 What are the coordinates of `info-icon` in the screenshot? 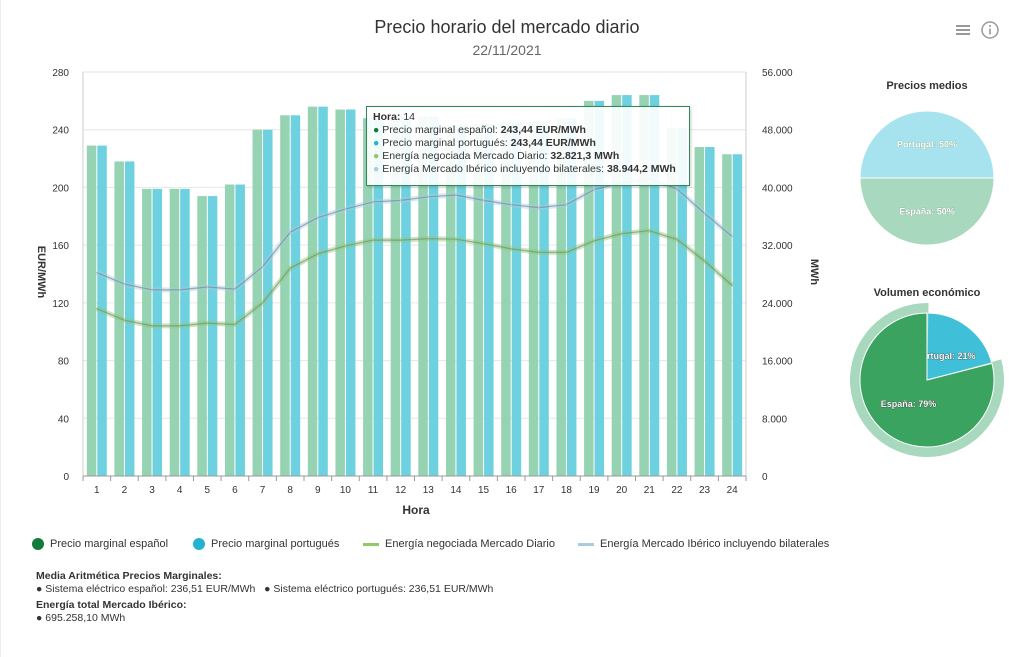 It's located at (990, 31).